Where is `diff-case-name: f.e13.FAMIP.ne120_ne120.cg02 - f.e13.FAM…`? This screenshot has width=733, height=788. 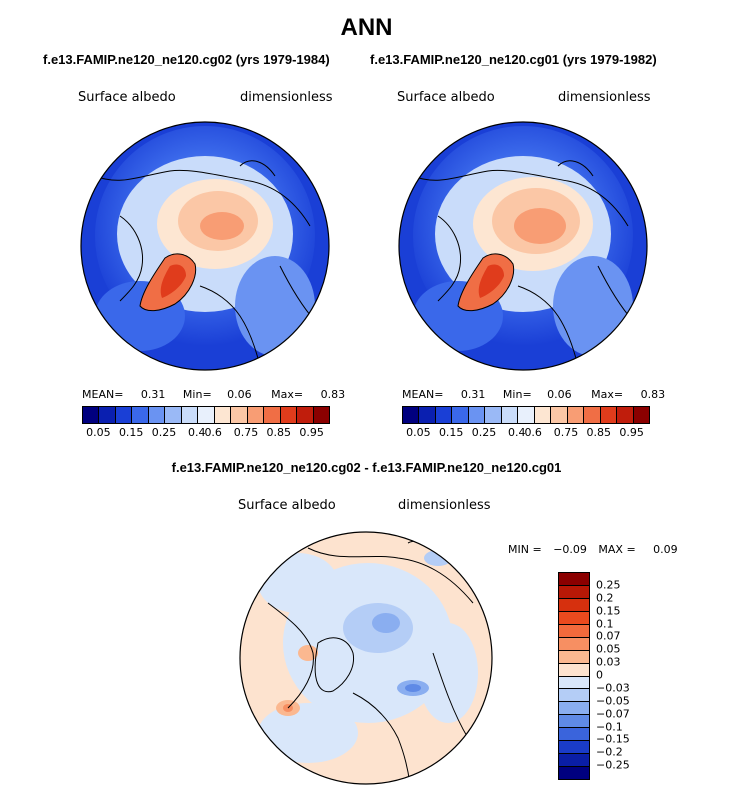 diff-case-name: f.e13.FAMIP.ne120_ne120.cg02 - f.e13.FAM… is located at coordinates (366, 467).